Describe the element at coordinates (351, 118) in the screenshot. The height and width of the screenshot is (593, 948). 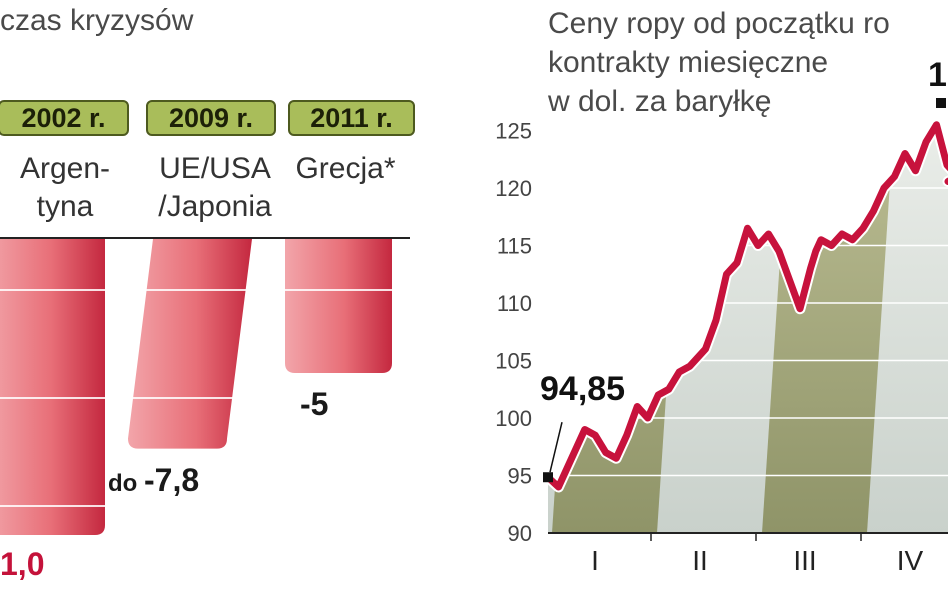
I see `year-badge-2011: 2011 r.` at that location.